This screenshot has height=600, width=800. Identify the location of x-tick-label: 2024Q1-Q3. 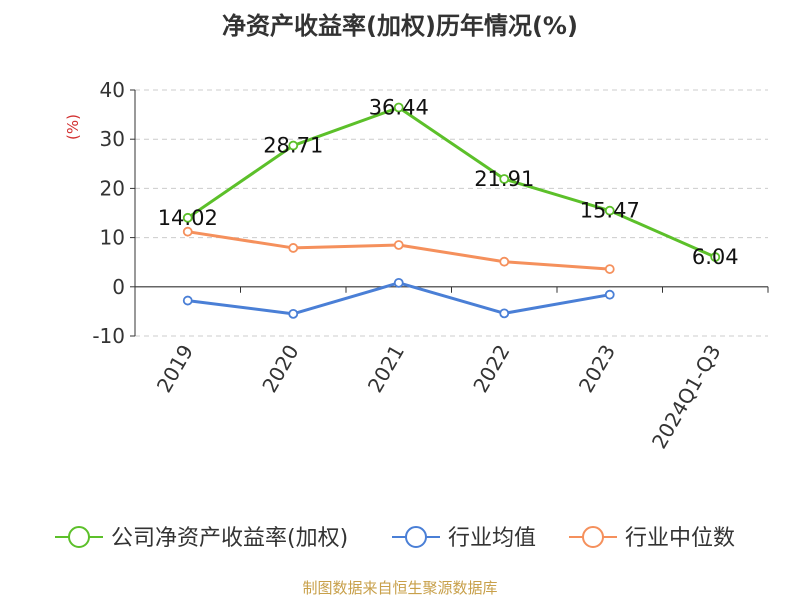
(686, 397).